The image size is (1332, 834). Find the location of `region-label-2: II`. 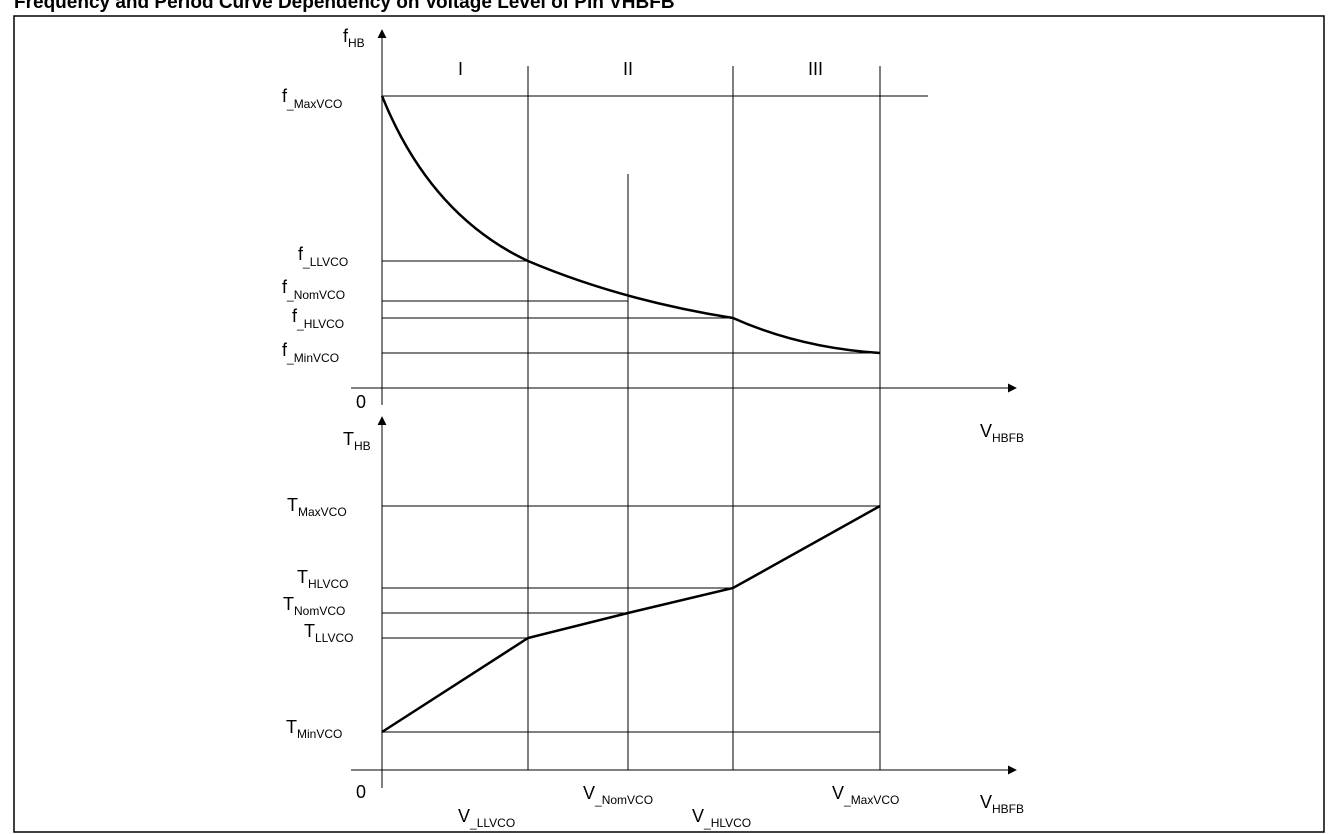

region-label-2: II is located at coordinates (628, 69).